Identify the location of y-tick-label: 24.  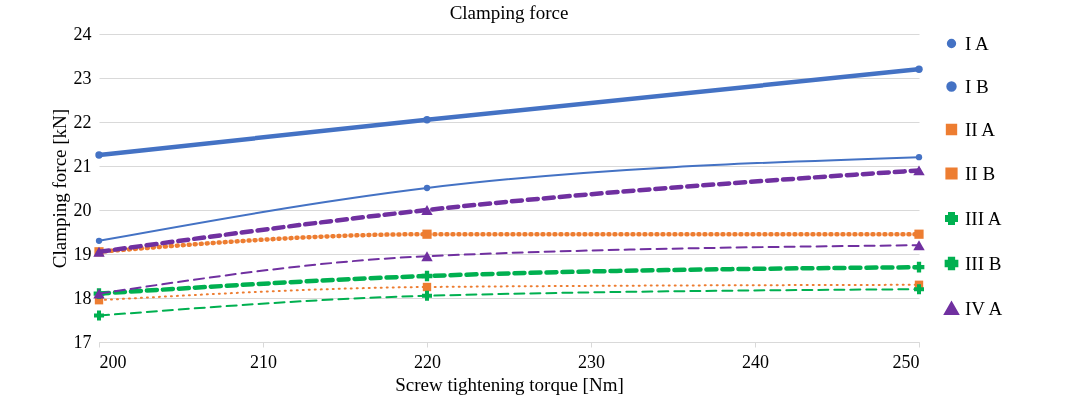
(82, 33).